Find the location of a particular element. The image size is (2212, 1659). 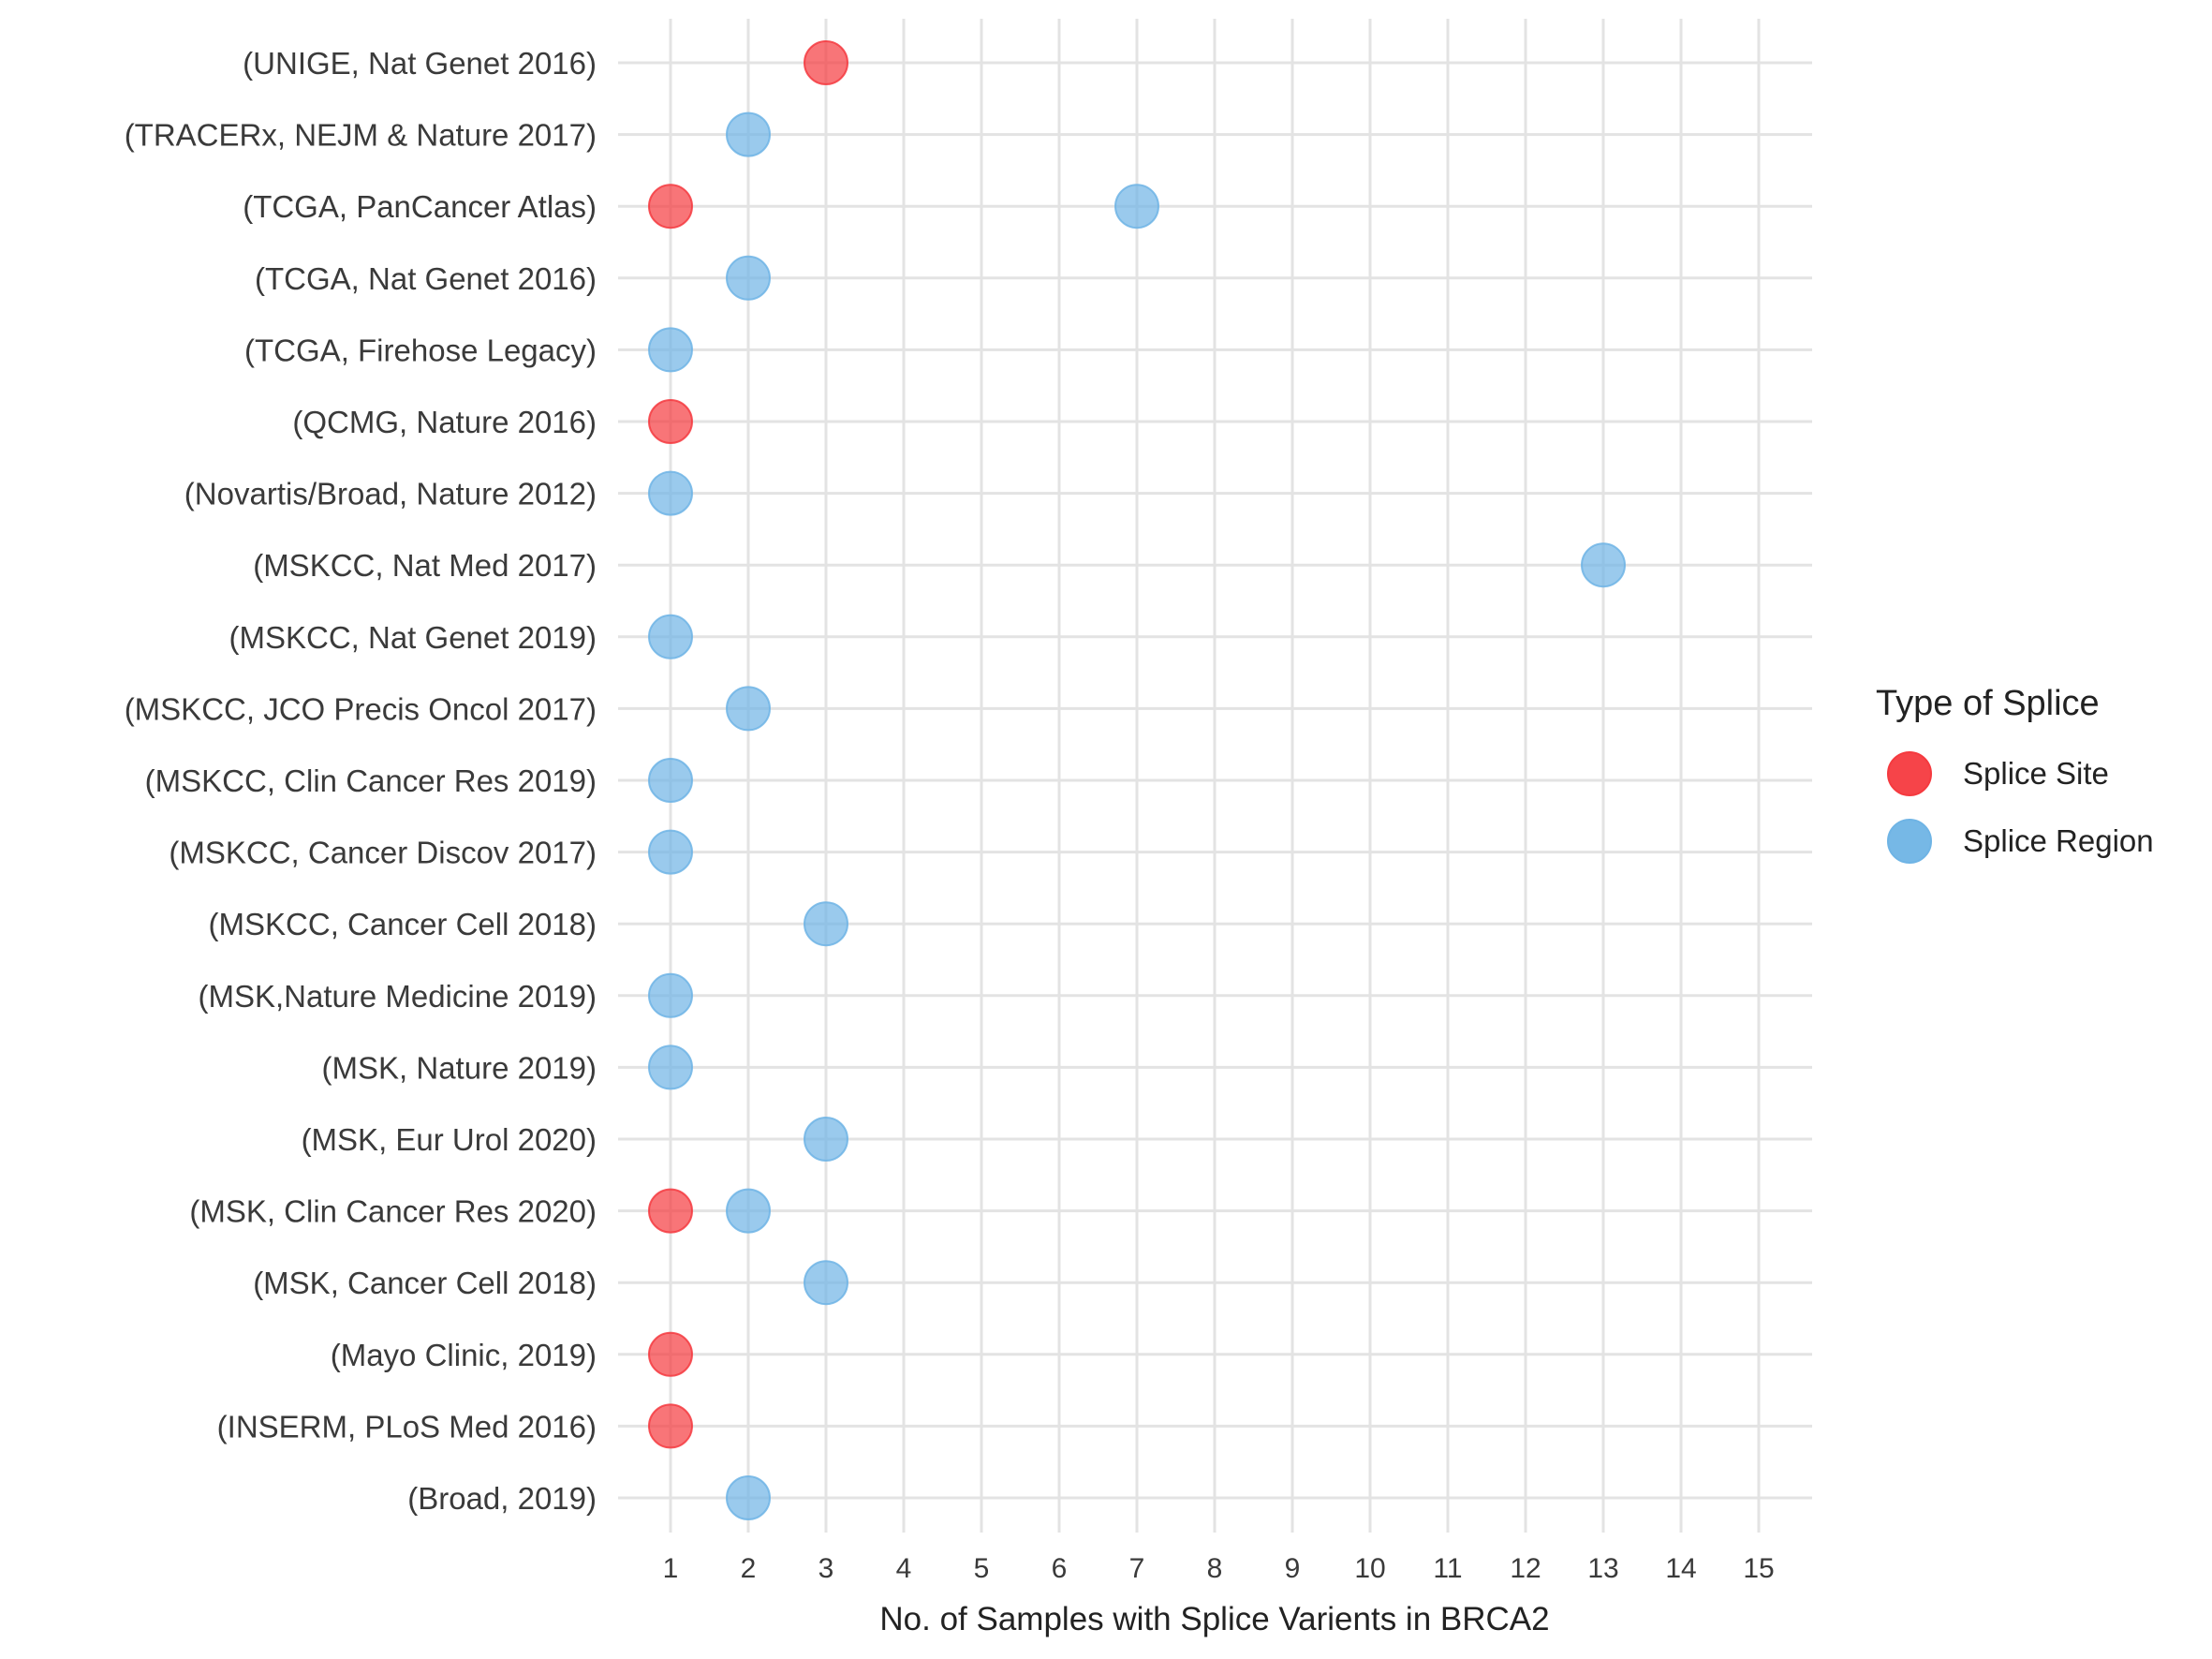

y-category-label: (INSERM, PLoS Med 2016) is located at coordinates (407, 1427).